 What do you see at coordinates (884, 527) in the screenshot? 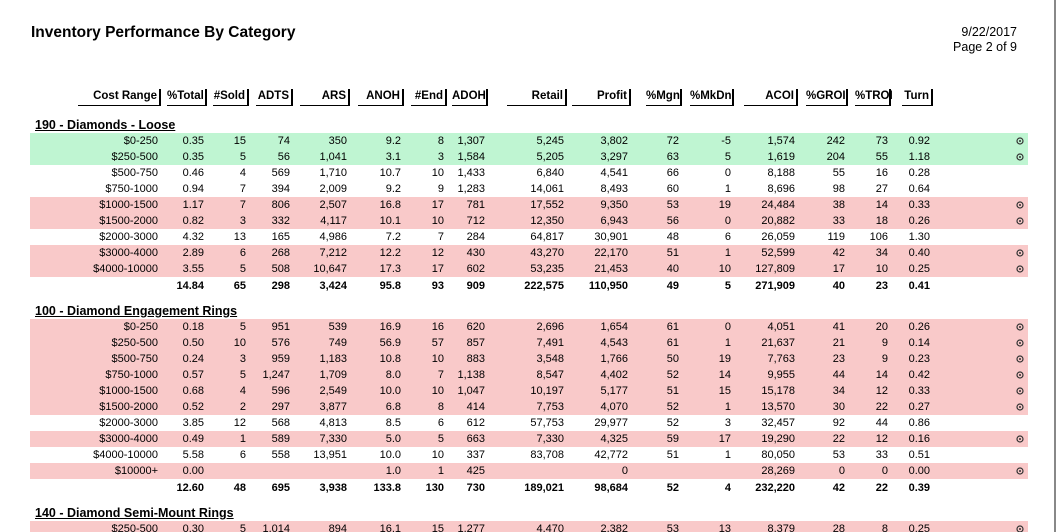
I see `table-cell: 8` at bounding box center [884, 527].